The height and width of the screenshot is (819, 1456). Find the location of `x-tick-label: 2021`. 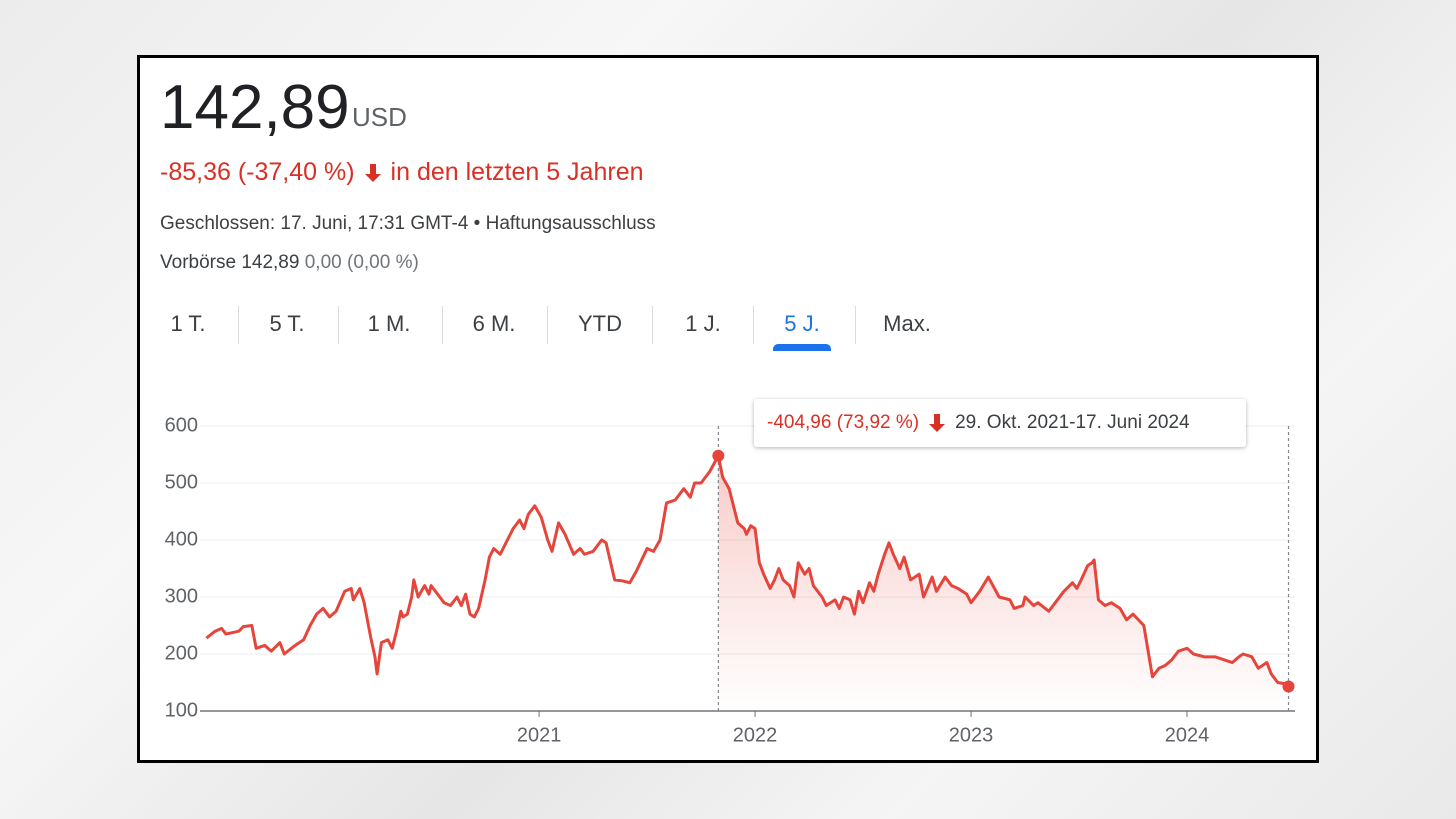

x-tick-label: 2021 is located at coordinates (539, 735).